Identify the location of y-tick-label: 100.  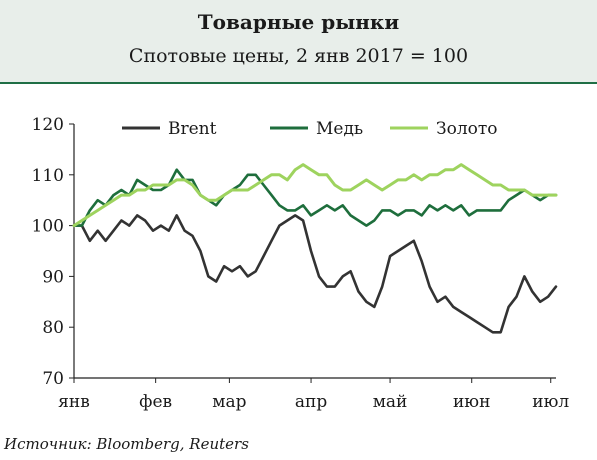
(48, 227).